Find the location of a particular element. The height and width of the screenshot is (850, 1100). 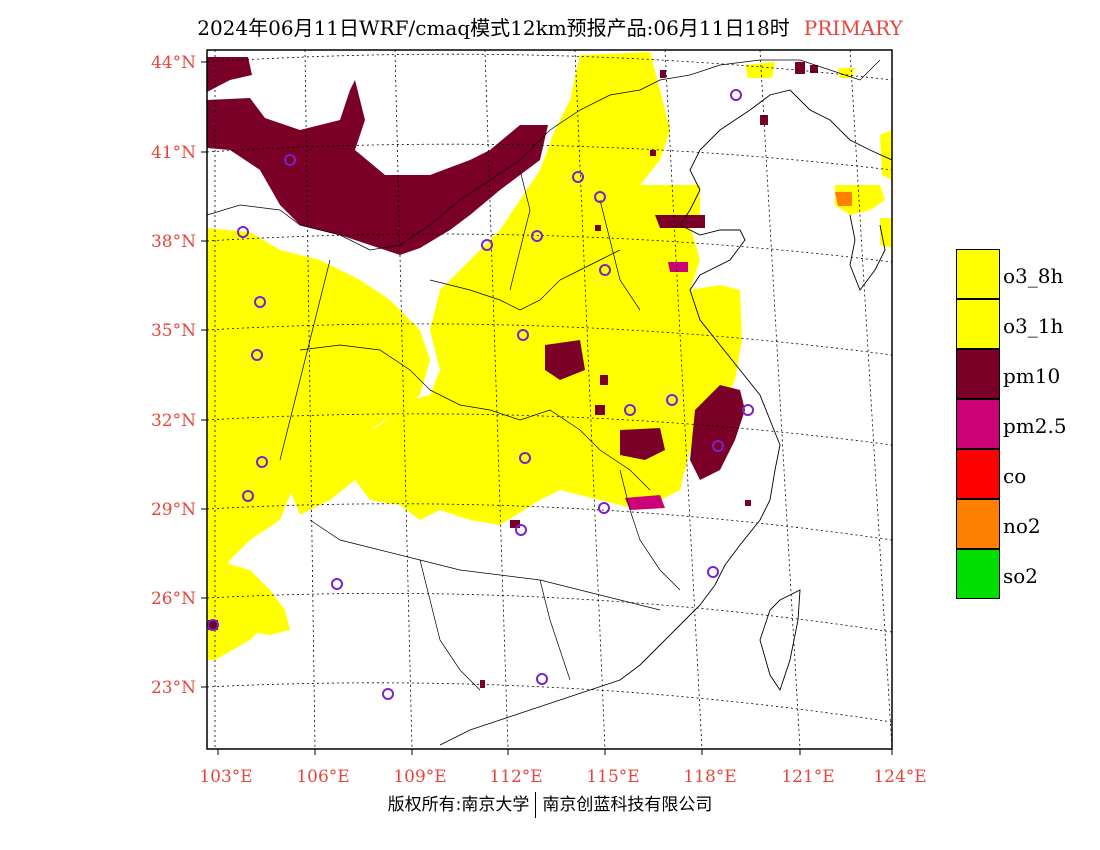

lon-label-106: 106°E is located at coordinates (322, 777).